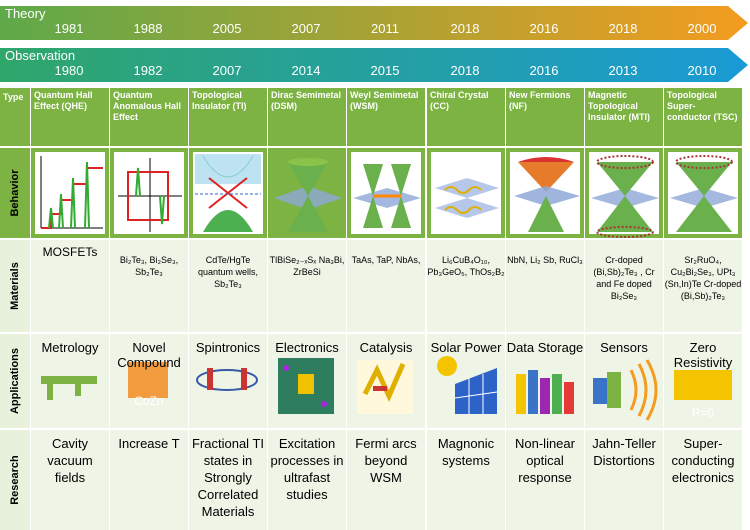 This screenshot has height=530, width=750. What do you see at coordinates (545, 286) in the screenshot?
I see `materials-cell: NbN, Li₂ Sb, RuCl₃` at bounding box center [545, 286].